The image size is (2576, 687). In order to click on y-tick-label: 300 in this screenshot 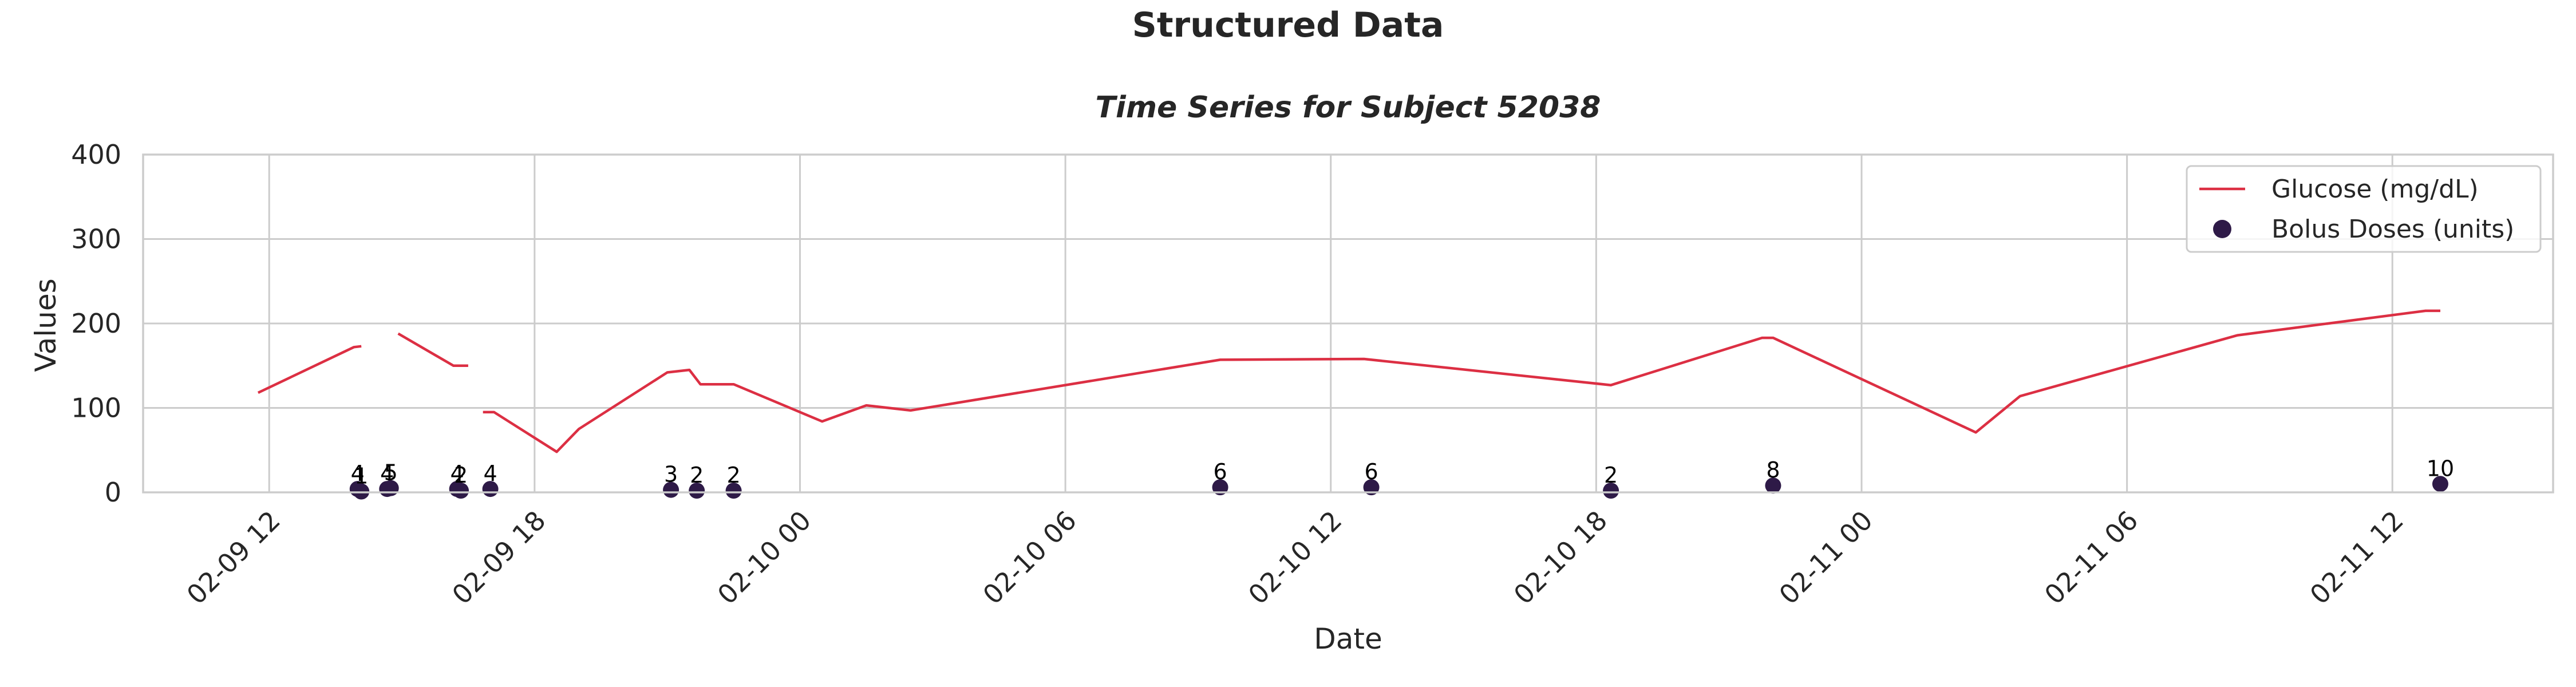, I will do `click(96, 240)`.